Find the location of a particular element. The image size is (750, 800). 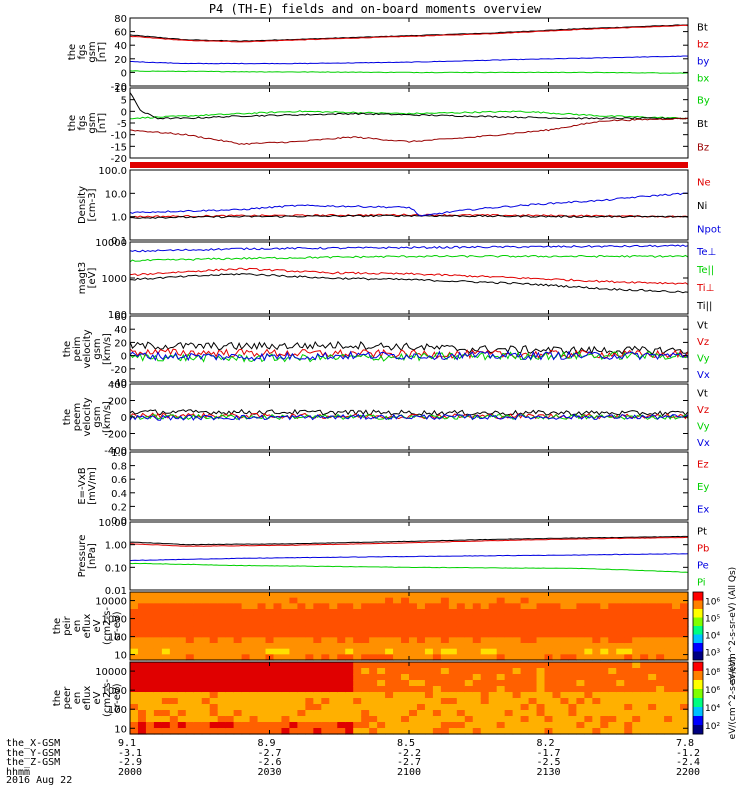

ephemeris-value: 2130 is located at coordinates (548, 772).